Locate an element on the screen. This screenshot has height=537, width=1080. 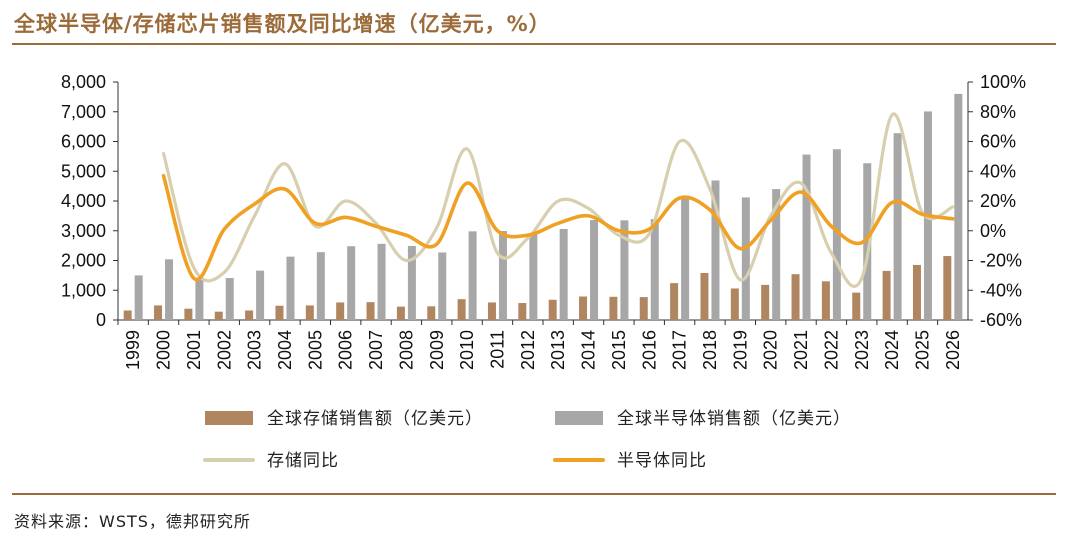
legend-label: 全球半导体销售额（亿美元） is located at coordinates (734, 419).